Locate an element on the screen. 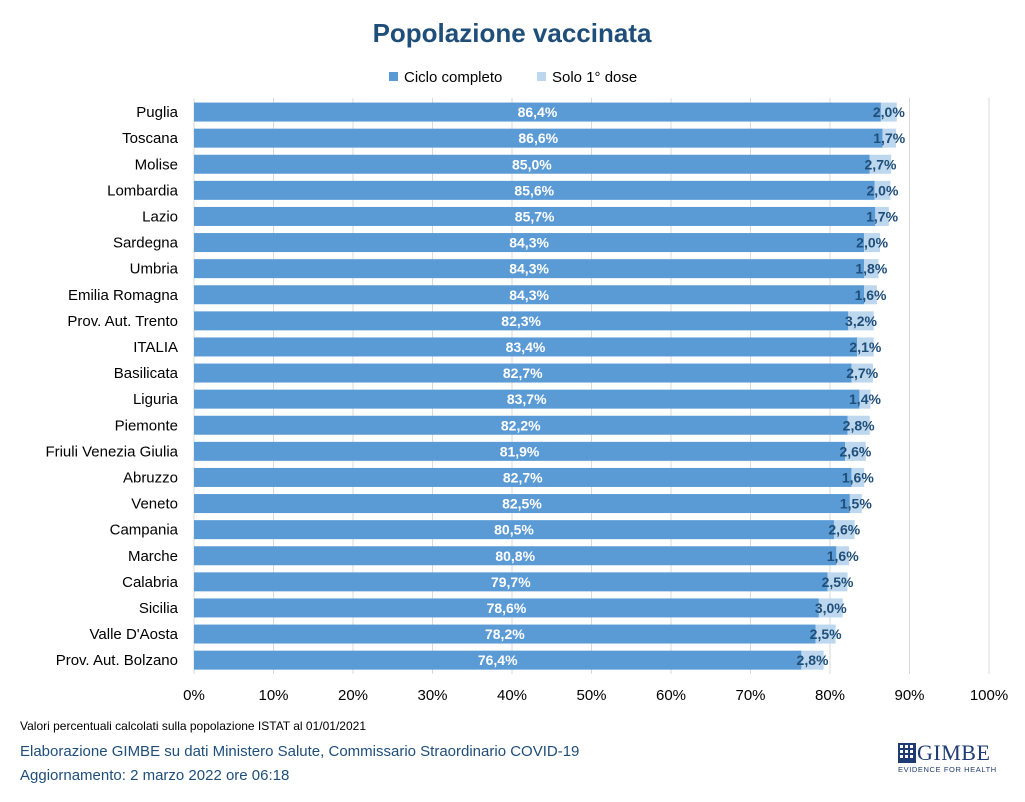 Image resolution: width=1025 pixels, height=802 pixels. data-label-ciclo-completo: 79,7% is located at coordinates (511, 582).